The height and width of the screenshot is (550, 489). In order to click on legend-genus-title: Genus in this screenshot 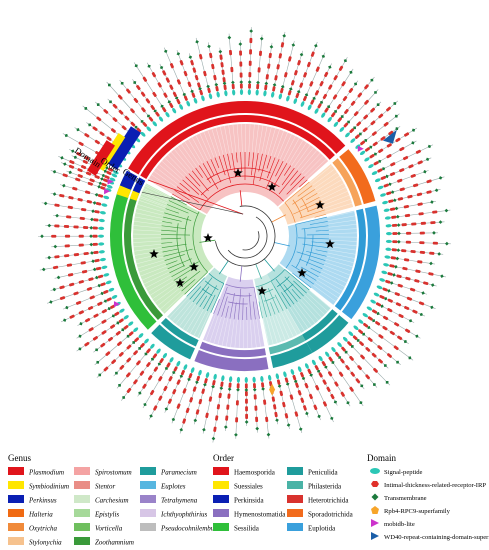, I will do `click(19, 458)`.